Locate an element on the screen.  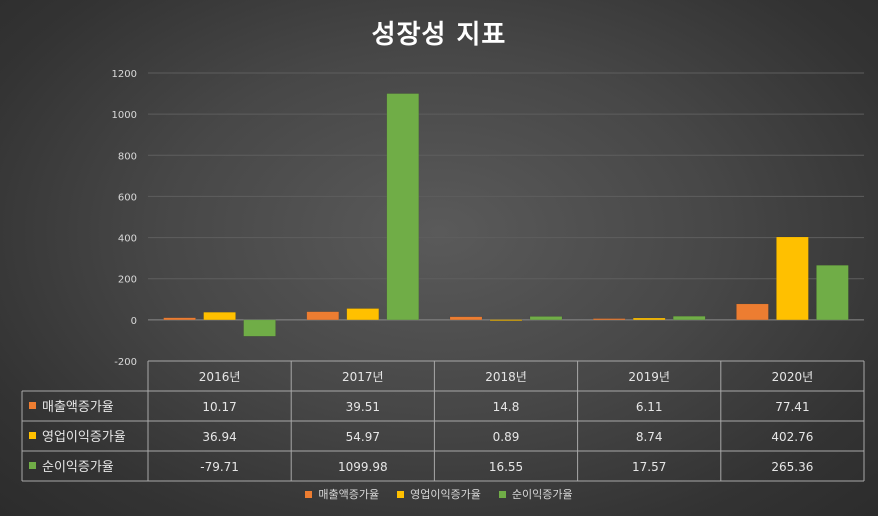
series-name: 영업이익증가율 is located at coordinates (84, 437).